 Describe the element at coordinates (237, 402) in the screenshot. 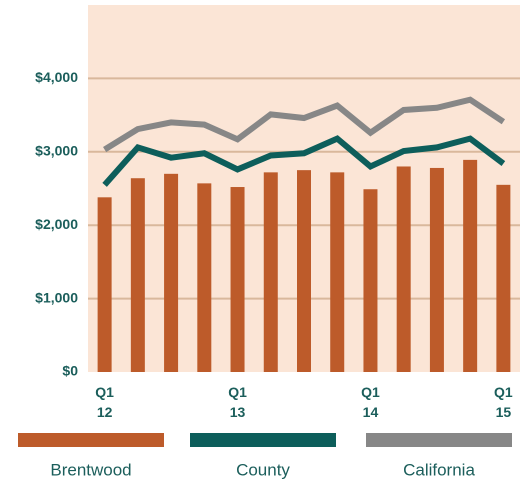

I see `x-tick-label: Q1 13` at that location.